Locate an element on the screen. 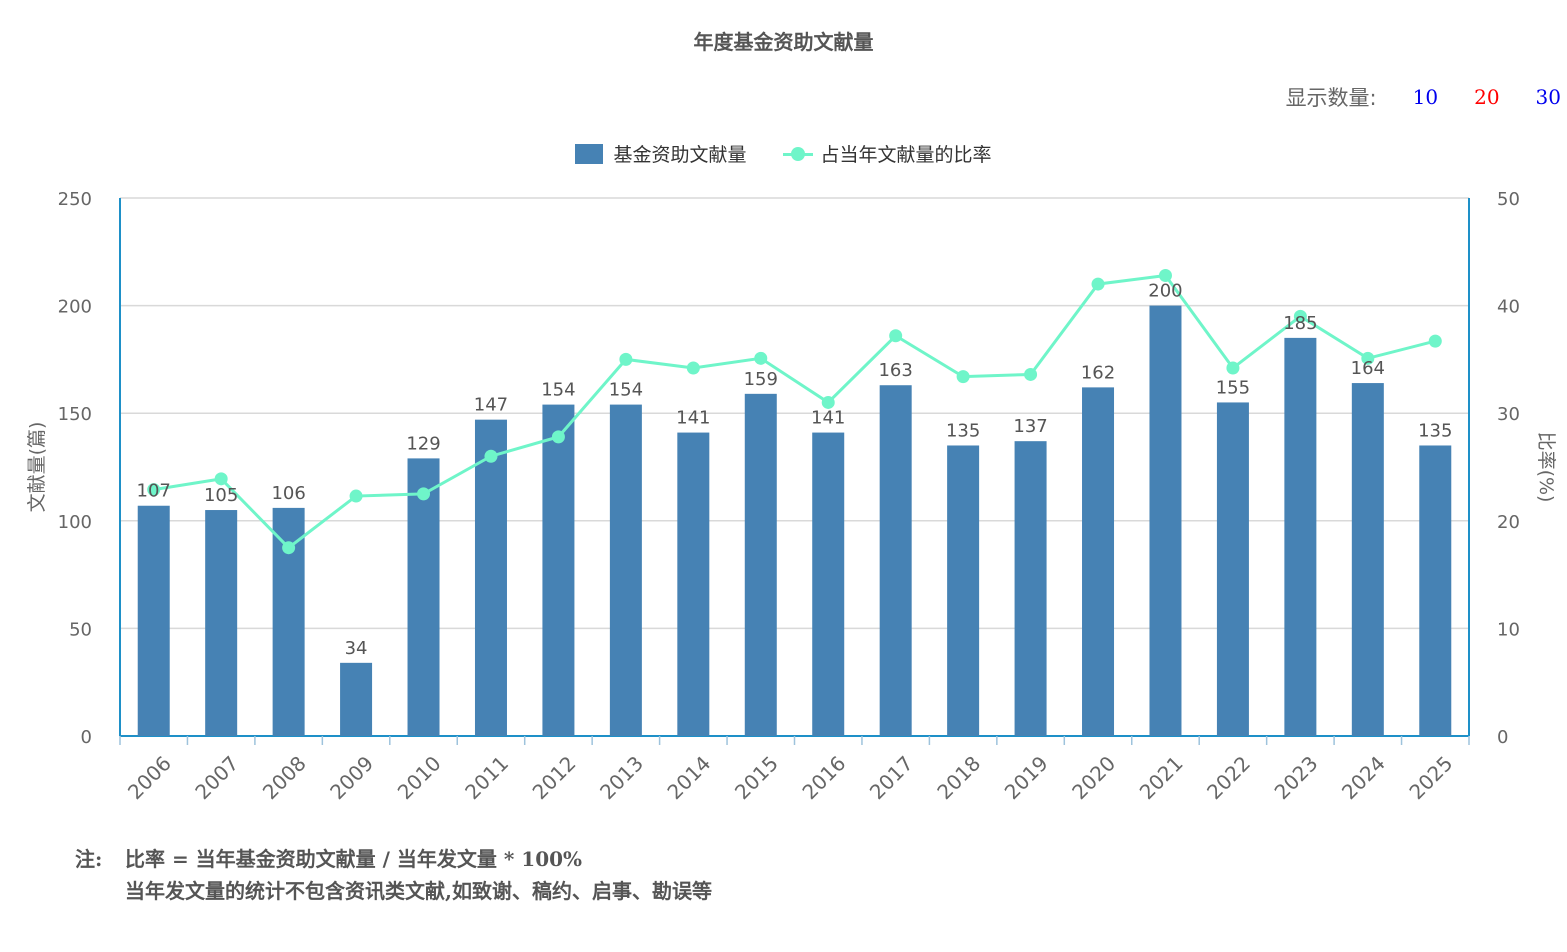 This screenshot has height=952, width=1567. bar-data-label: 129 is located at coordinates (423, 443).